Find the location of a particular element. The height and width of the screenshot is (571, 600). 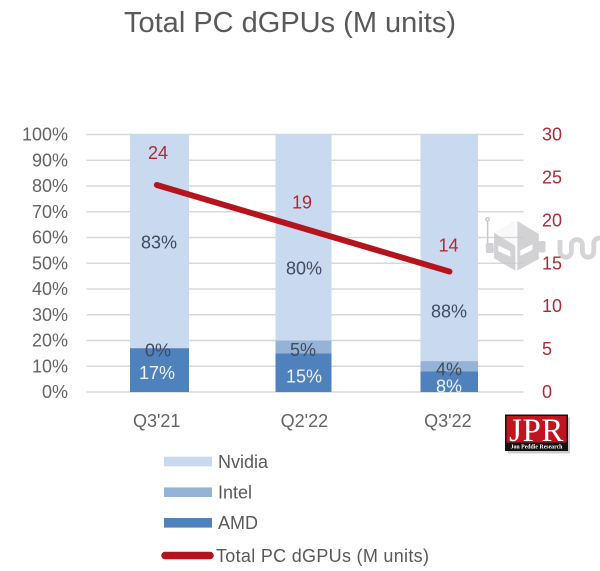

svg-text: 24 is located at coordinates (158, 153).